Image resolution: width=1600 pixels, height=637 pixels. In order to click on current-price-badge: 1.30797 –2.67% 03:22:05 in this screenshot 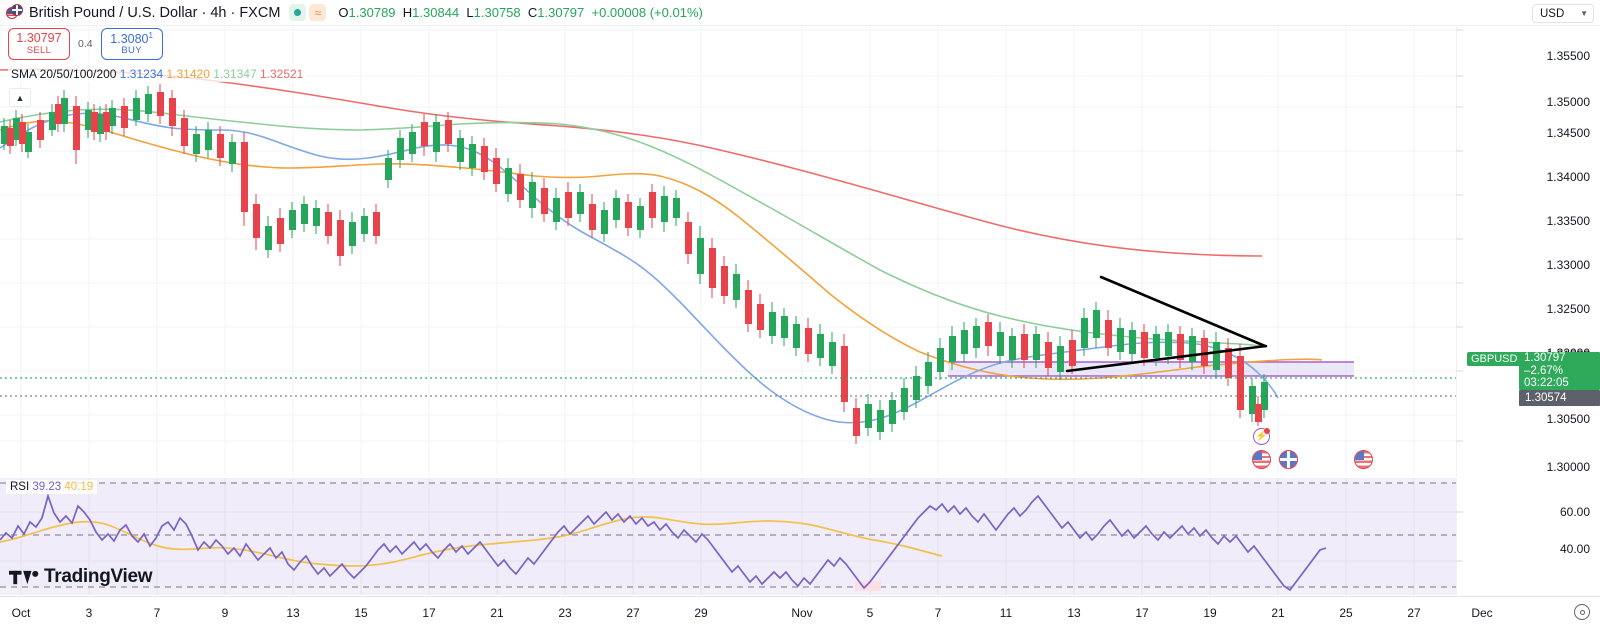, I will do `click(1559, 371)`.